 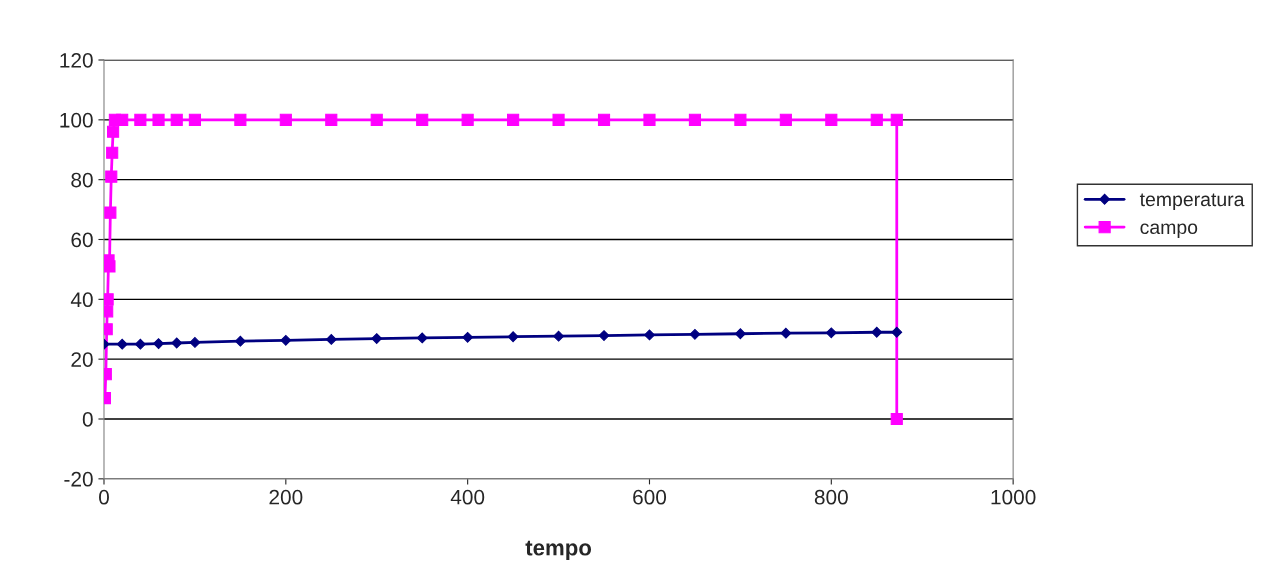 What do you see at coordinates (467, 497) in the screenshot?
I see `x-tick-label: 400` at bounding box center [467, 497].